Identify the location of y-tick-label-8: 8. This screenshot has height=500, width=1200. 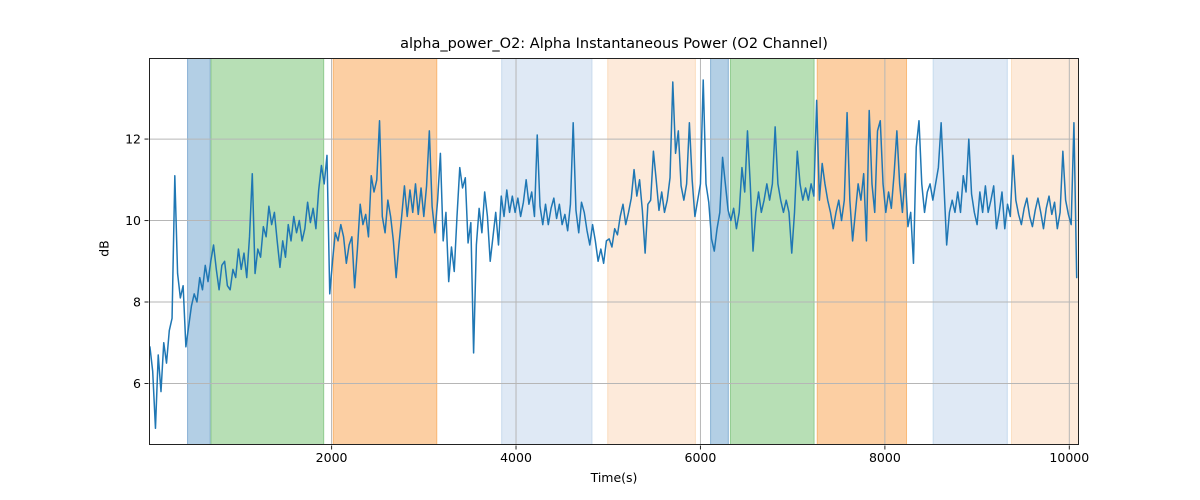
(137, 301).